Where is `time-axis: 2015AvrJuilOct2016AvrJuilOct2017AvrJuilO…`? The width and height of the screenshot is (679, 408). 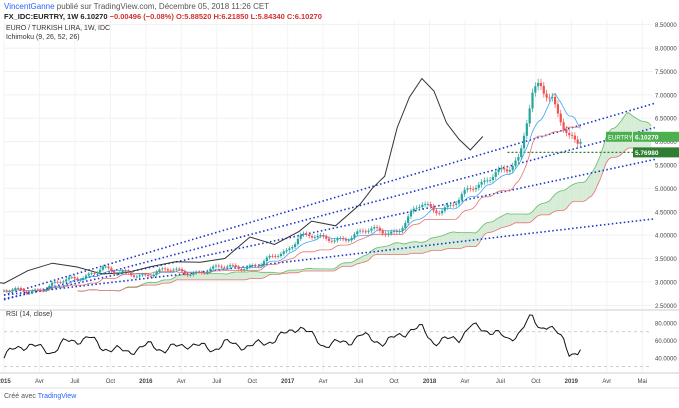
time-axis: 2015AvrJuilOct2016AvrJuilOct2017AvrJuilO… is located at coordinates (323, 382).